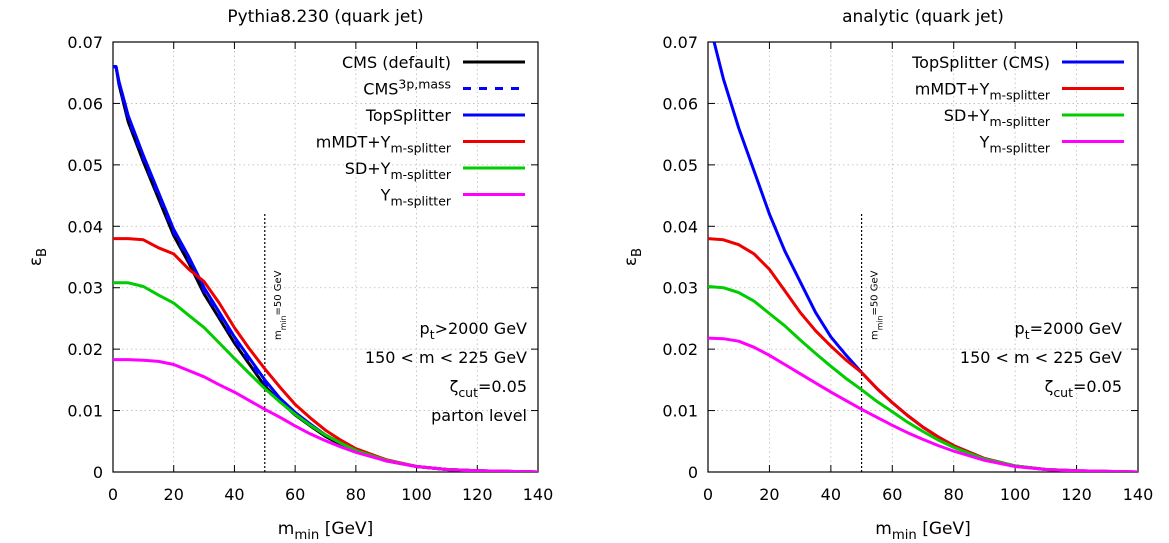 The width and height of the screenshot is (1169, 543). Describe the element at coordinates (396, 62) in the screenshot. I see `legend-label-1: CMS (default)` at that location.